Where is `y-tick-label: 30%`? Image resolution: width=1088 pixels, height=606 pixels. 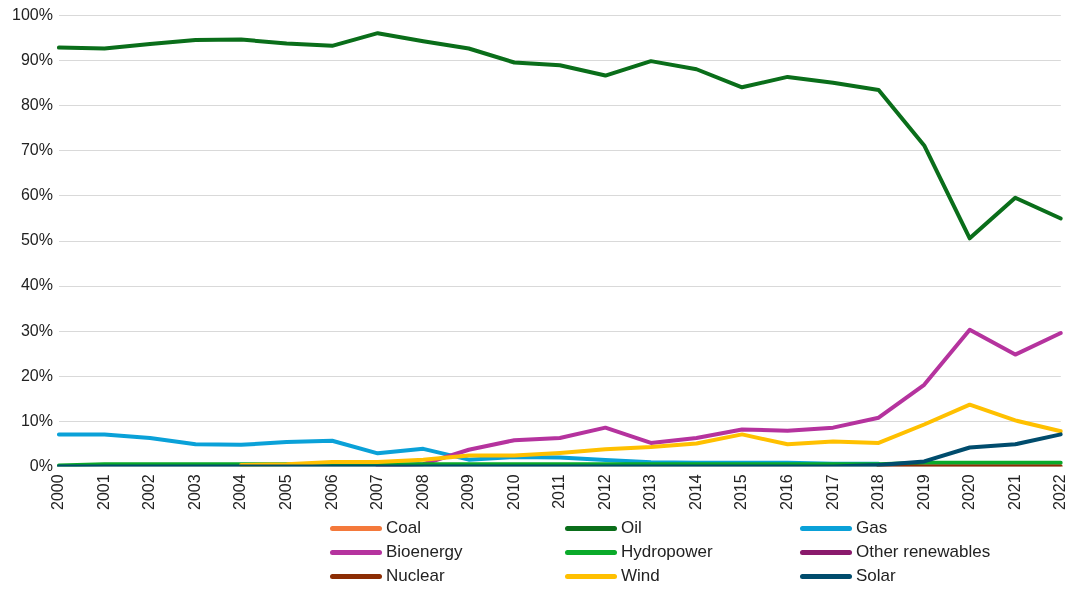
y-tick-label: 30% is located at coordinates (36, 330).